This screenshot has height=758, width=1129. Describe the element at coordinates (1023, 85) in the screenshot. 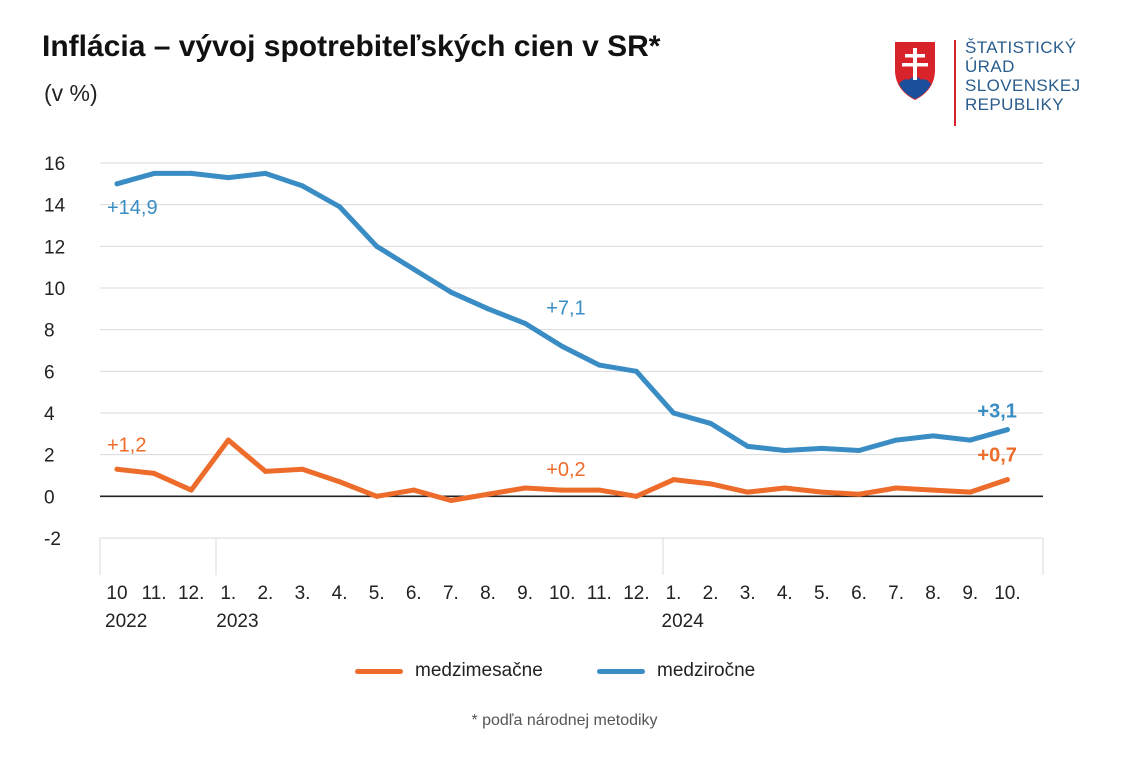

I see `logo-line: SLOVENSKEJ` at that location.